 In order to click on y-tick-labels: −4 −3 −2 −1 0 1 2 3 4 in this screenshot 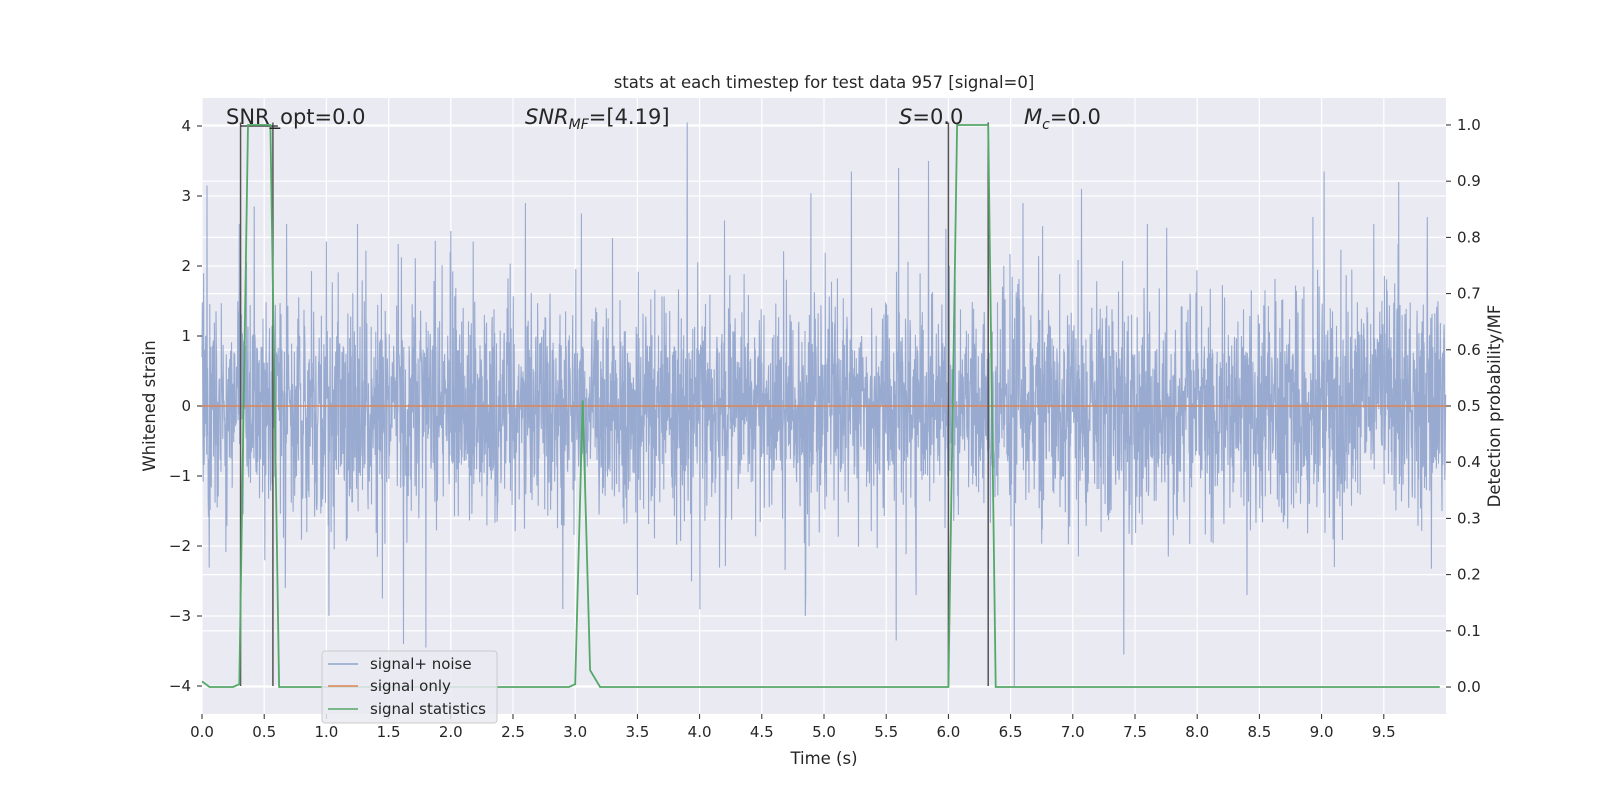, I will do `click(185, 406)`.